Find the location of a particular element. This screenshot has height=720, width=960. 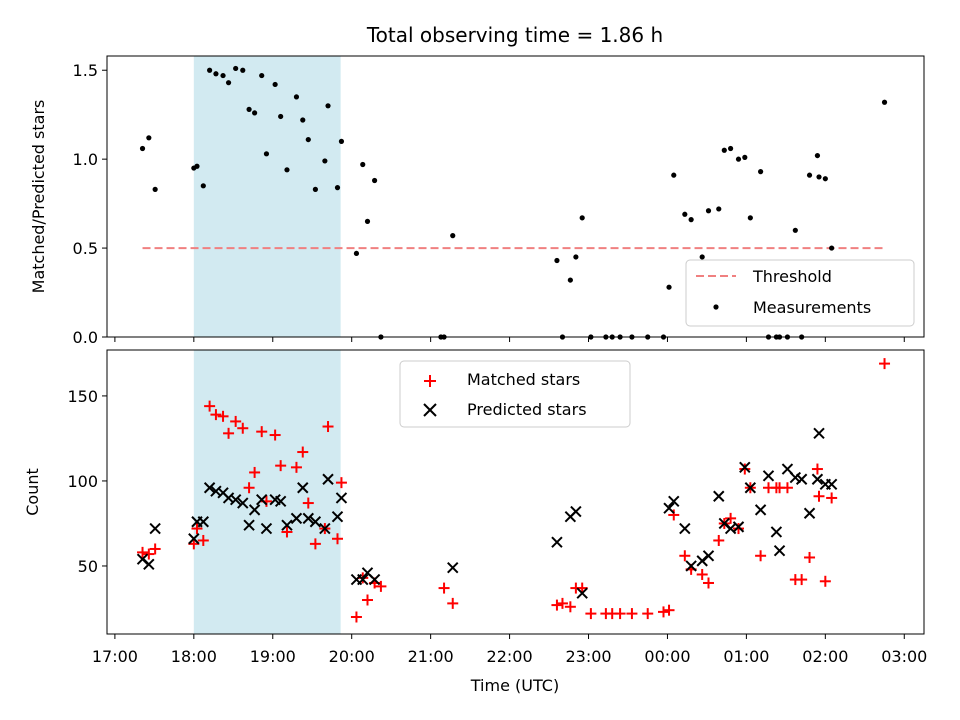

ratio-y-ticks: 0.0 0.5 1.0 1.5 is located at coordinates (90, 204).